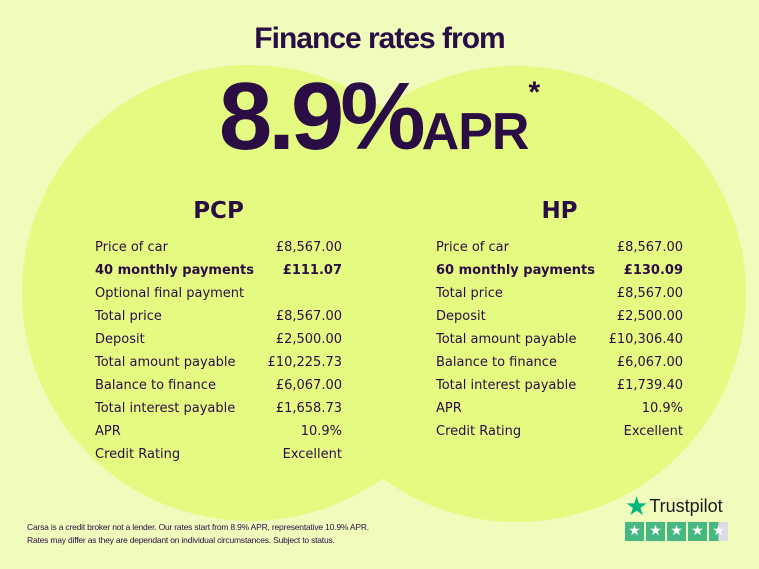  I want to click on rate-suffix: APR, so click(475, 132).